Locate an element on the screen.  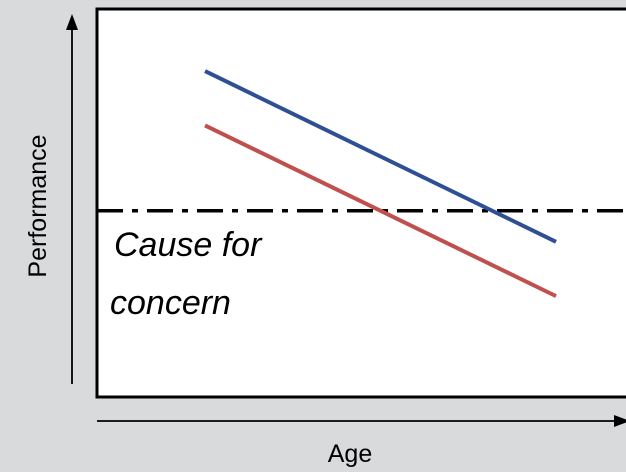
x-axis-label: Age is located at coordinates (350, 454).